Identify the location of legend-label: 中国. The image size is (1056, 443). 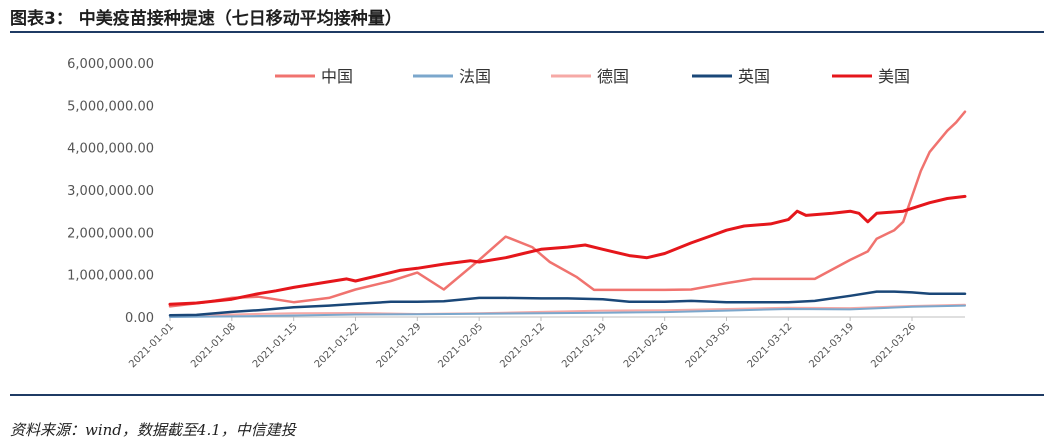
(337, 76).